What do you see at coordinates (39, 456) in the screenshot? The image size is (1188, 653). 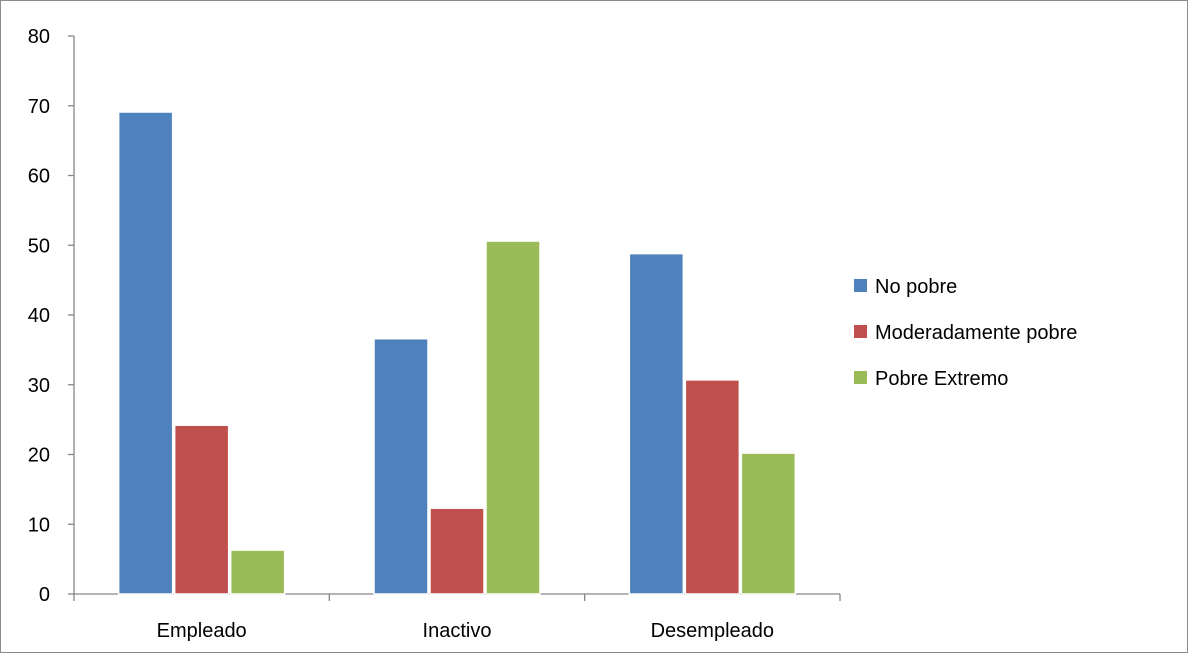 I see `y-tick-label: 20` at bounding box center [39, 456].